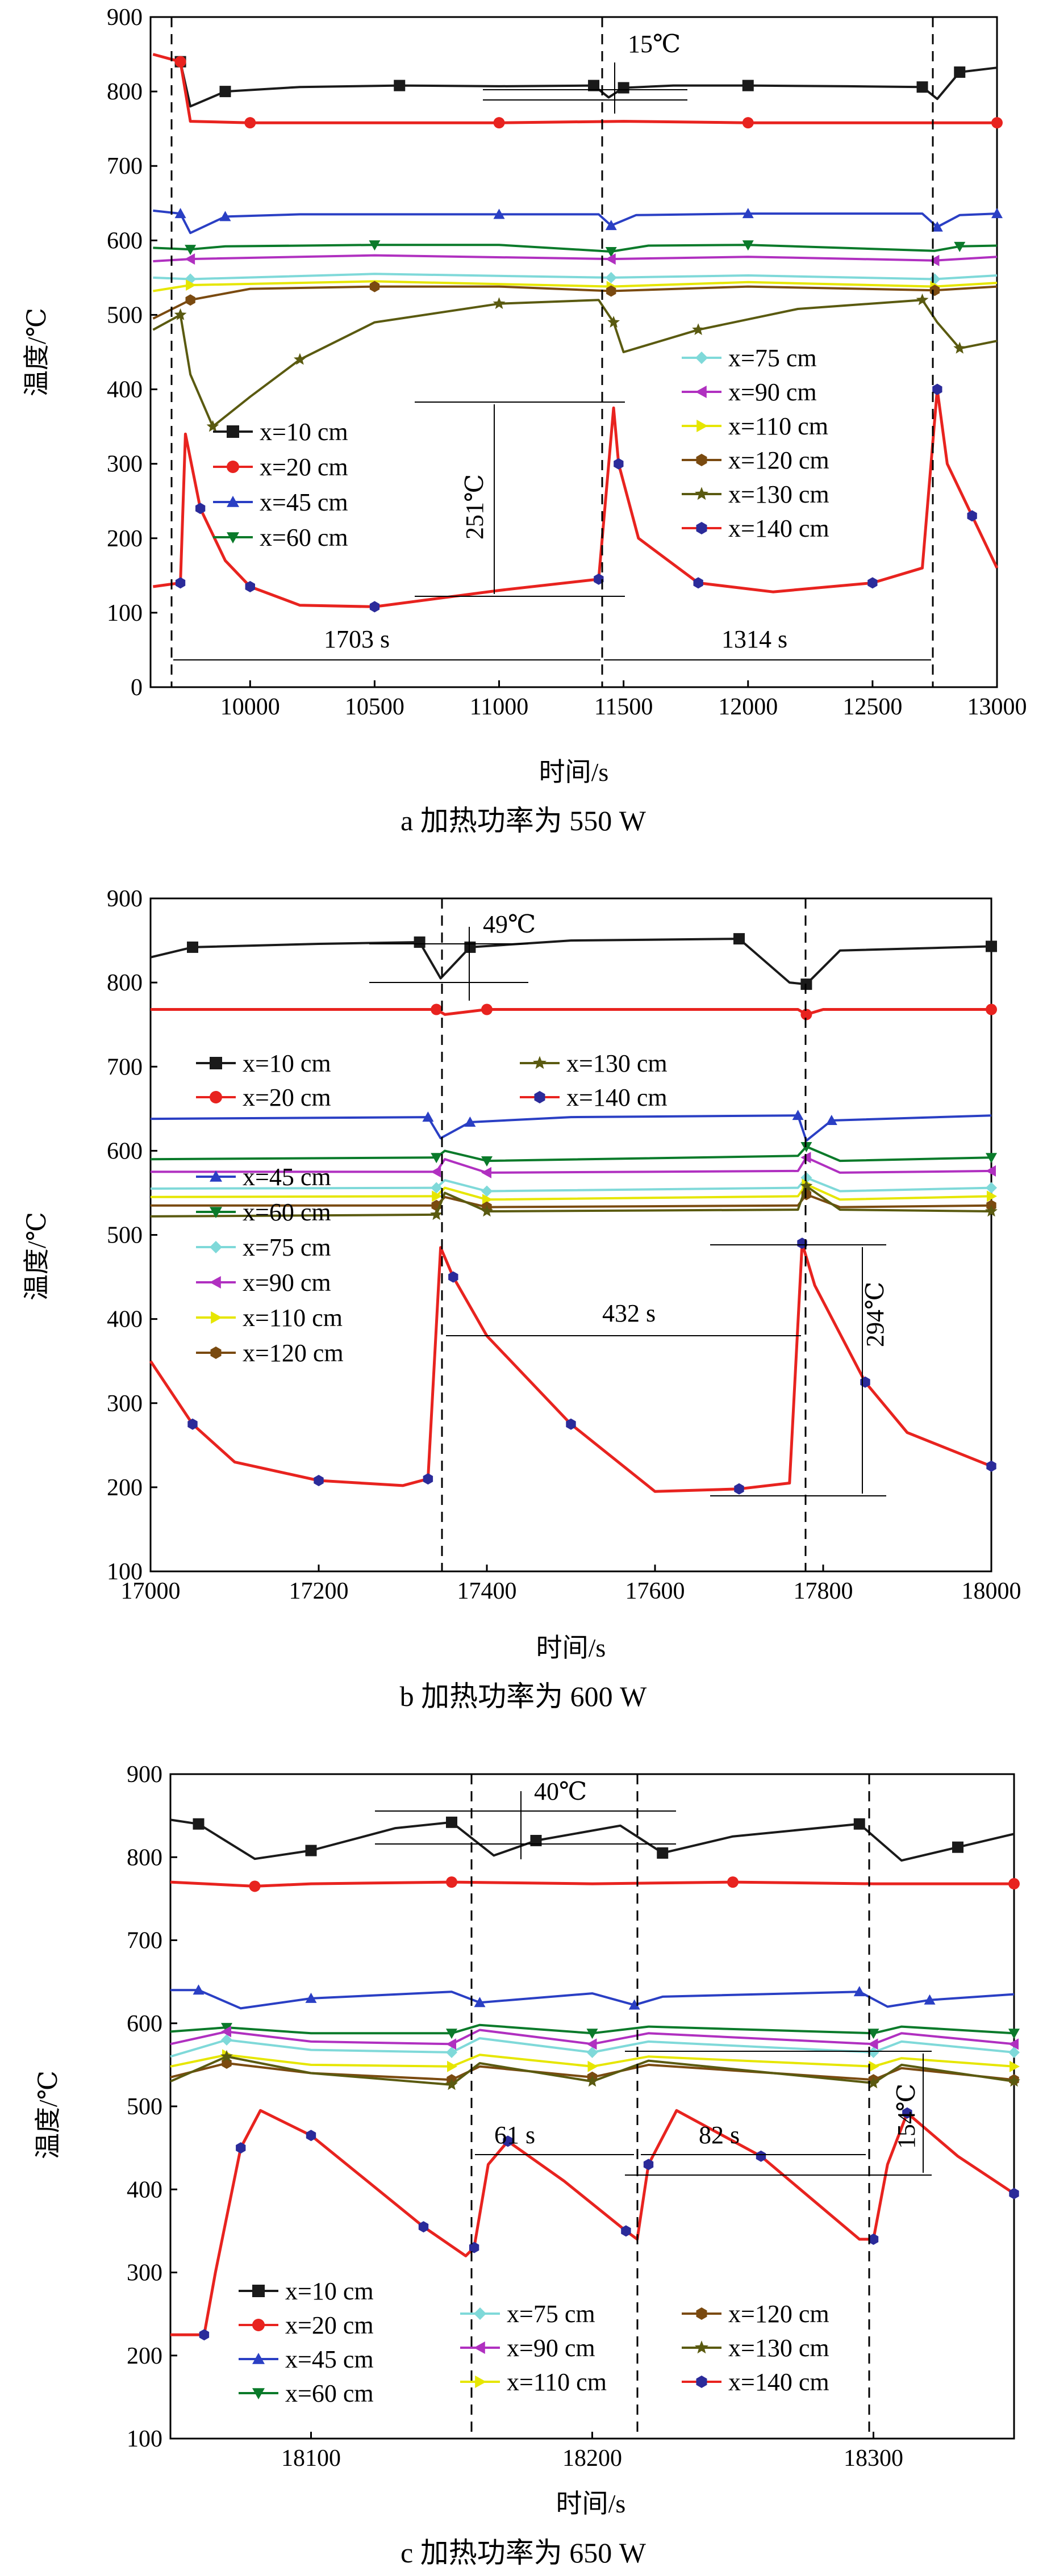  What do you see at coordinates (216, 1097) in the screenshot?
I see `b-legend-marker` at bounding box center [216, 1097].